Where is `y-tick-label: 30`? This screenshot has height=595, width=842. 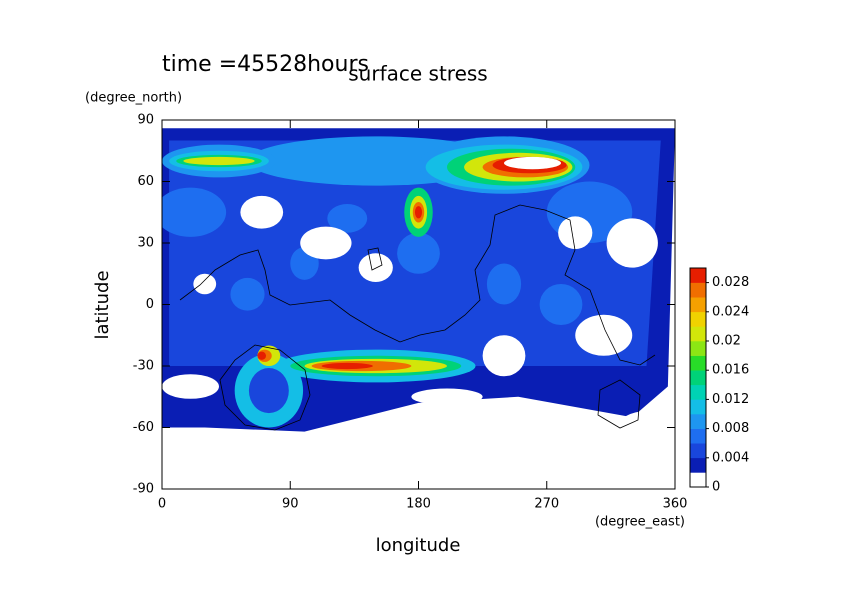 y-tick-label: 30 is located at coordinates (145, 243).